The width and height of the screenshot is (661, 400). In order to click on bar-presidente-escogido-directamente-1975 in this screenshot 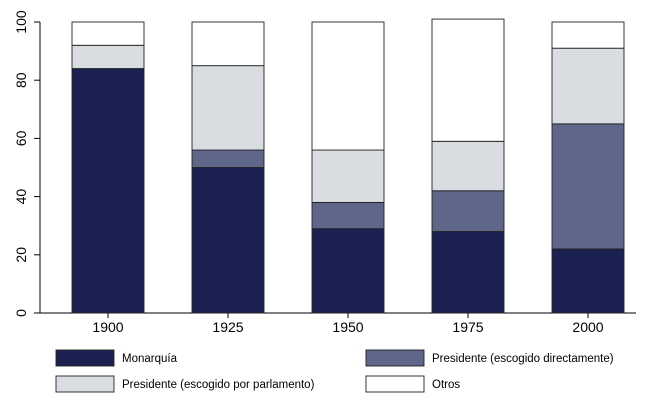, I will do `click(468, 211)`.